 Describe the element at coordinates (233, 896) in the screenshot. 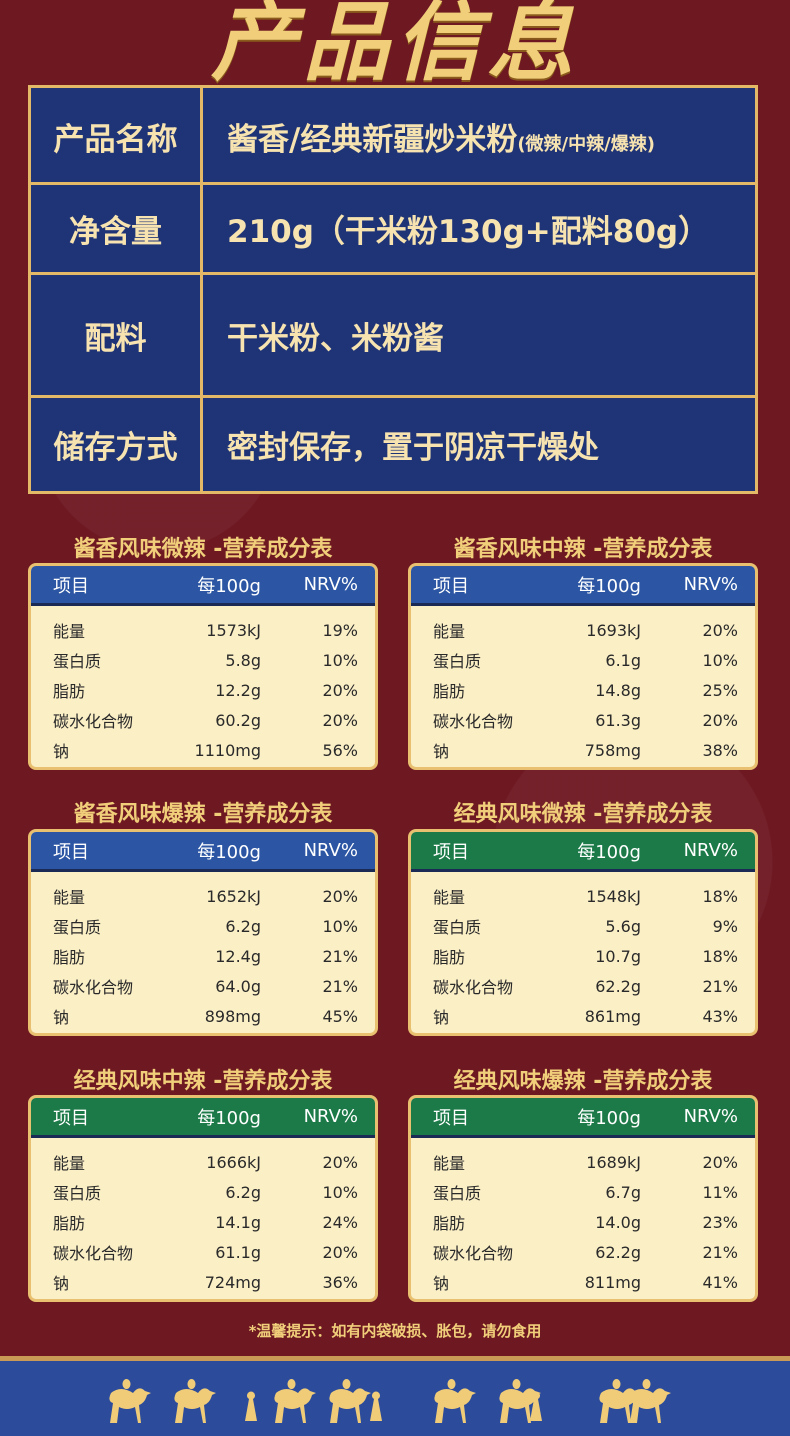

I see `nutrient-amount: 1652kJ` at that location.